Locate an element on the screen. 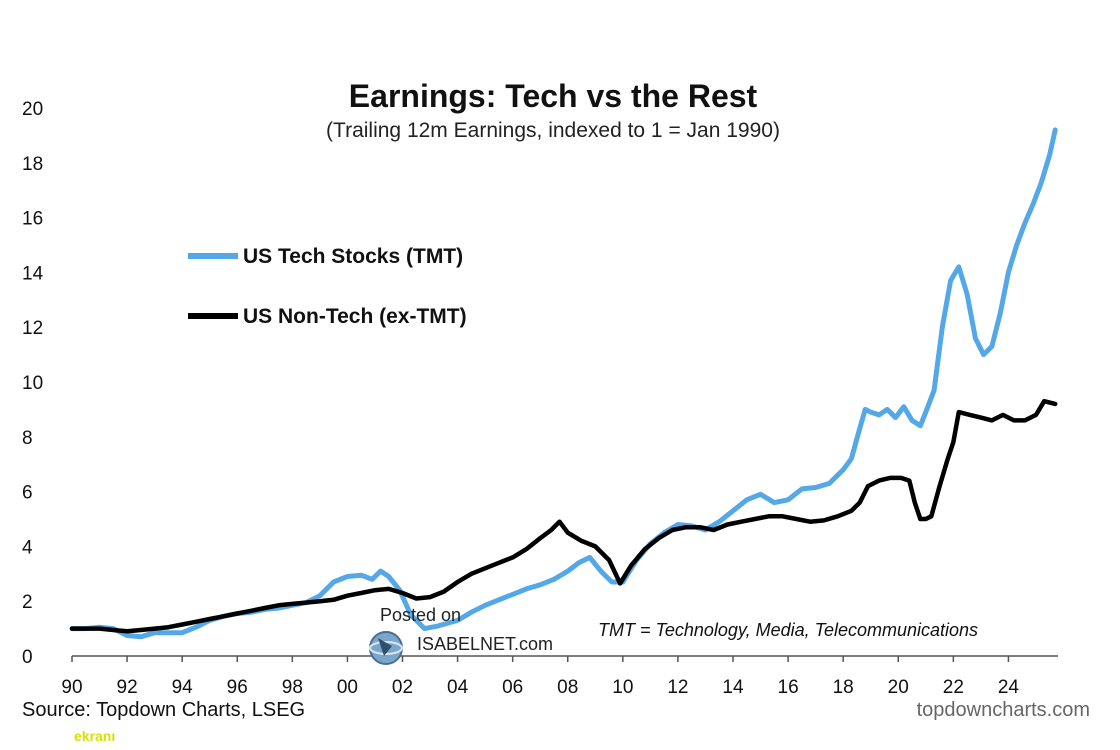 This screenshot has height=750, width=1120. x-tick-label: 24 is located at coordinates (1009, 687).